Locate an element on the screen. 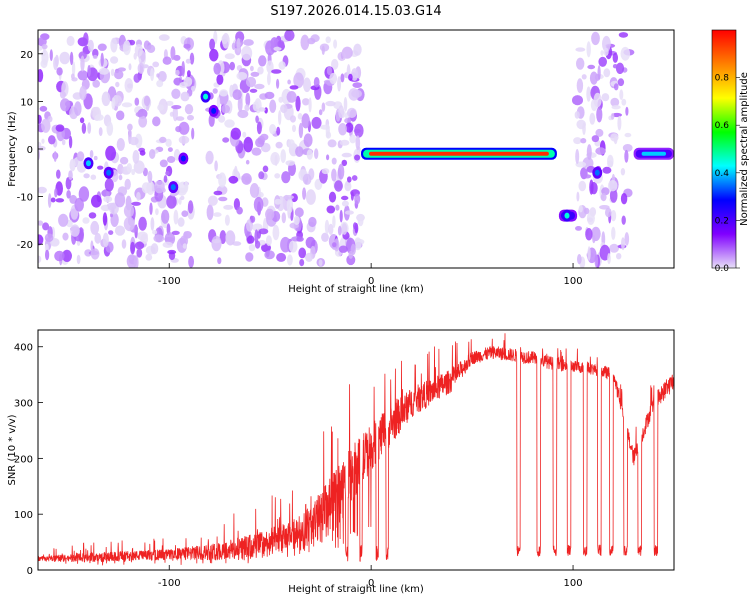 The image size is (750, 604). colorbar-label: Normalized spectral amplitude is located at coordinates (744, 149).